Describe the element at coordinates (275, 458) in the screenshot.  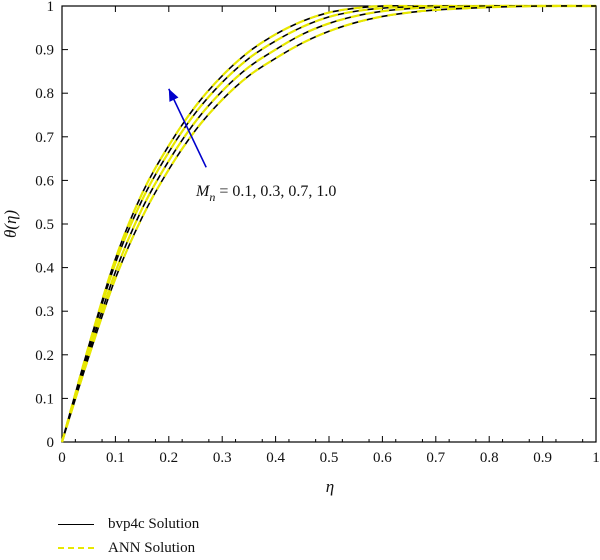
I see `x-tick-label: 0.4` at that location.